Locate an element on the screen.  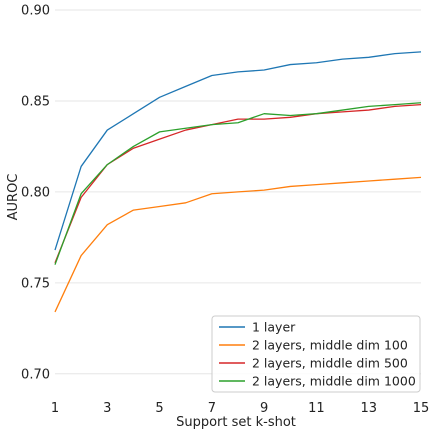
y-tick-label: 0.70 is located at coordinates (35, 374).